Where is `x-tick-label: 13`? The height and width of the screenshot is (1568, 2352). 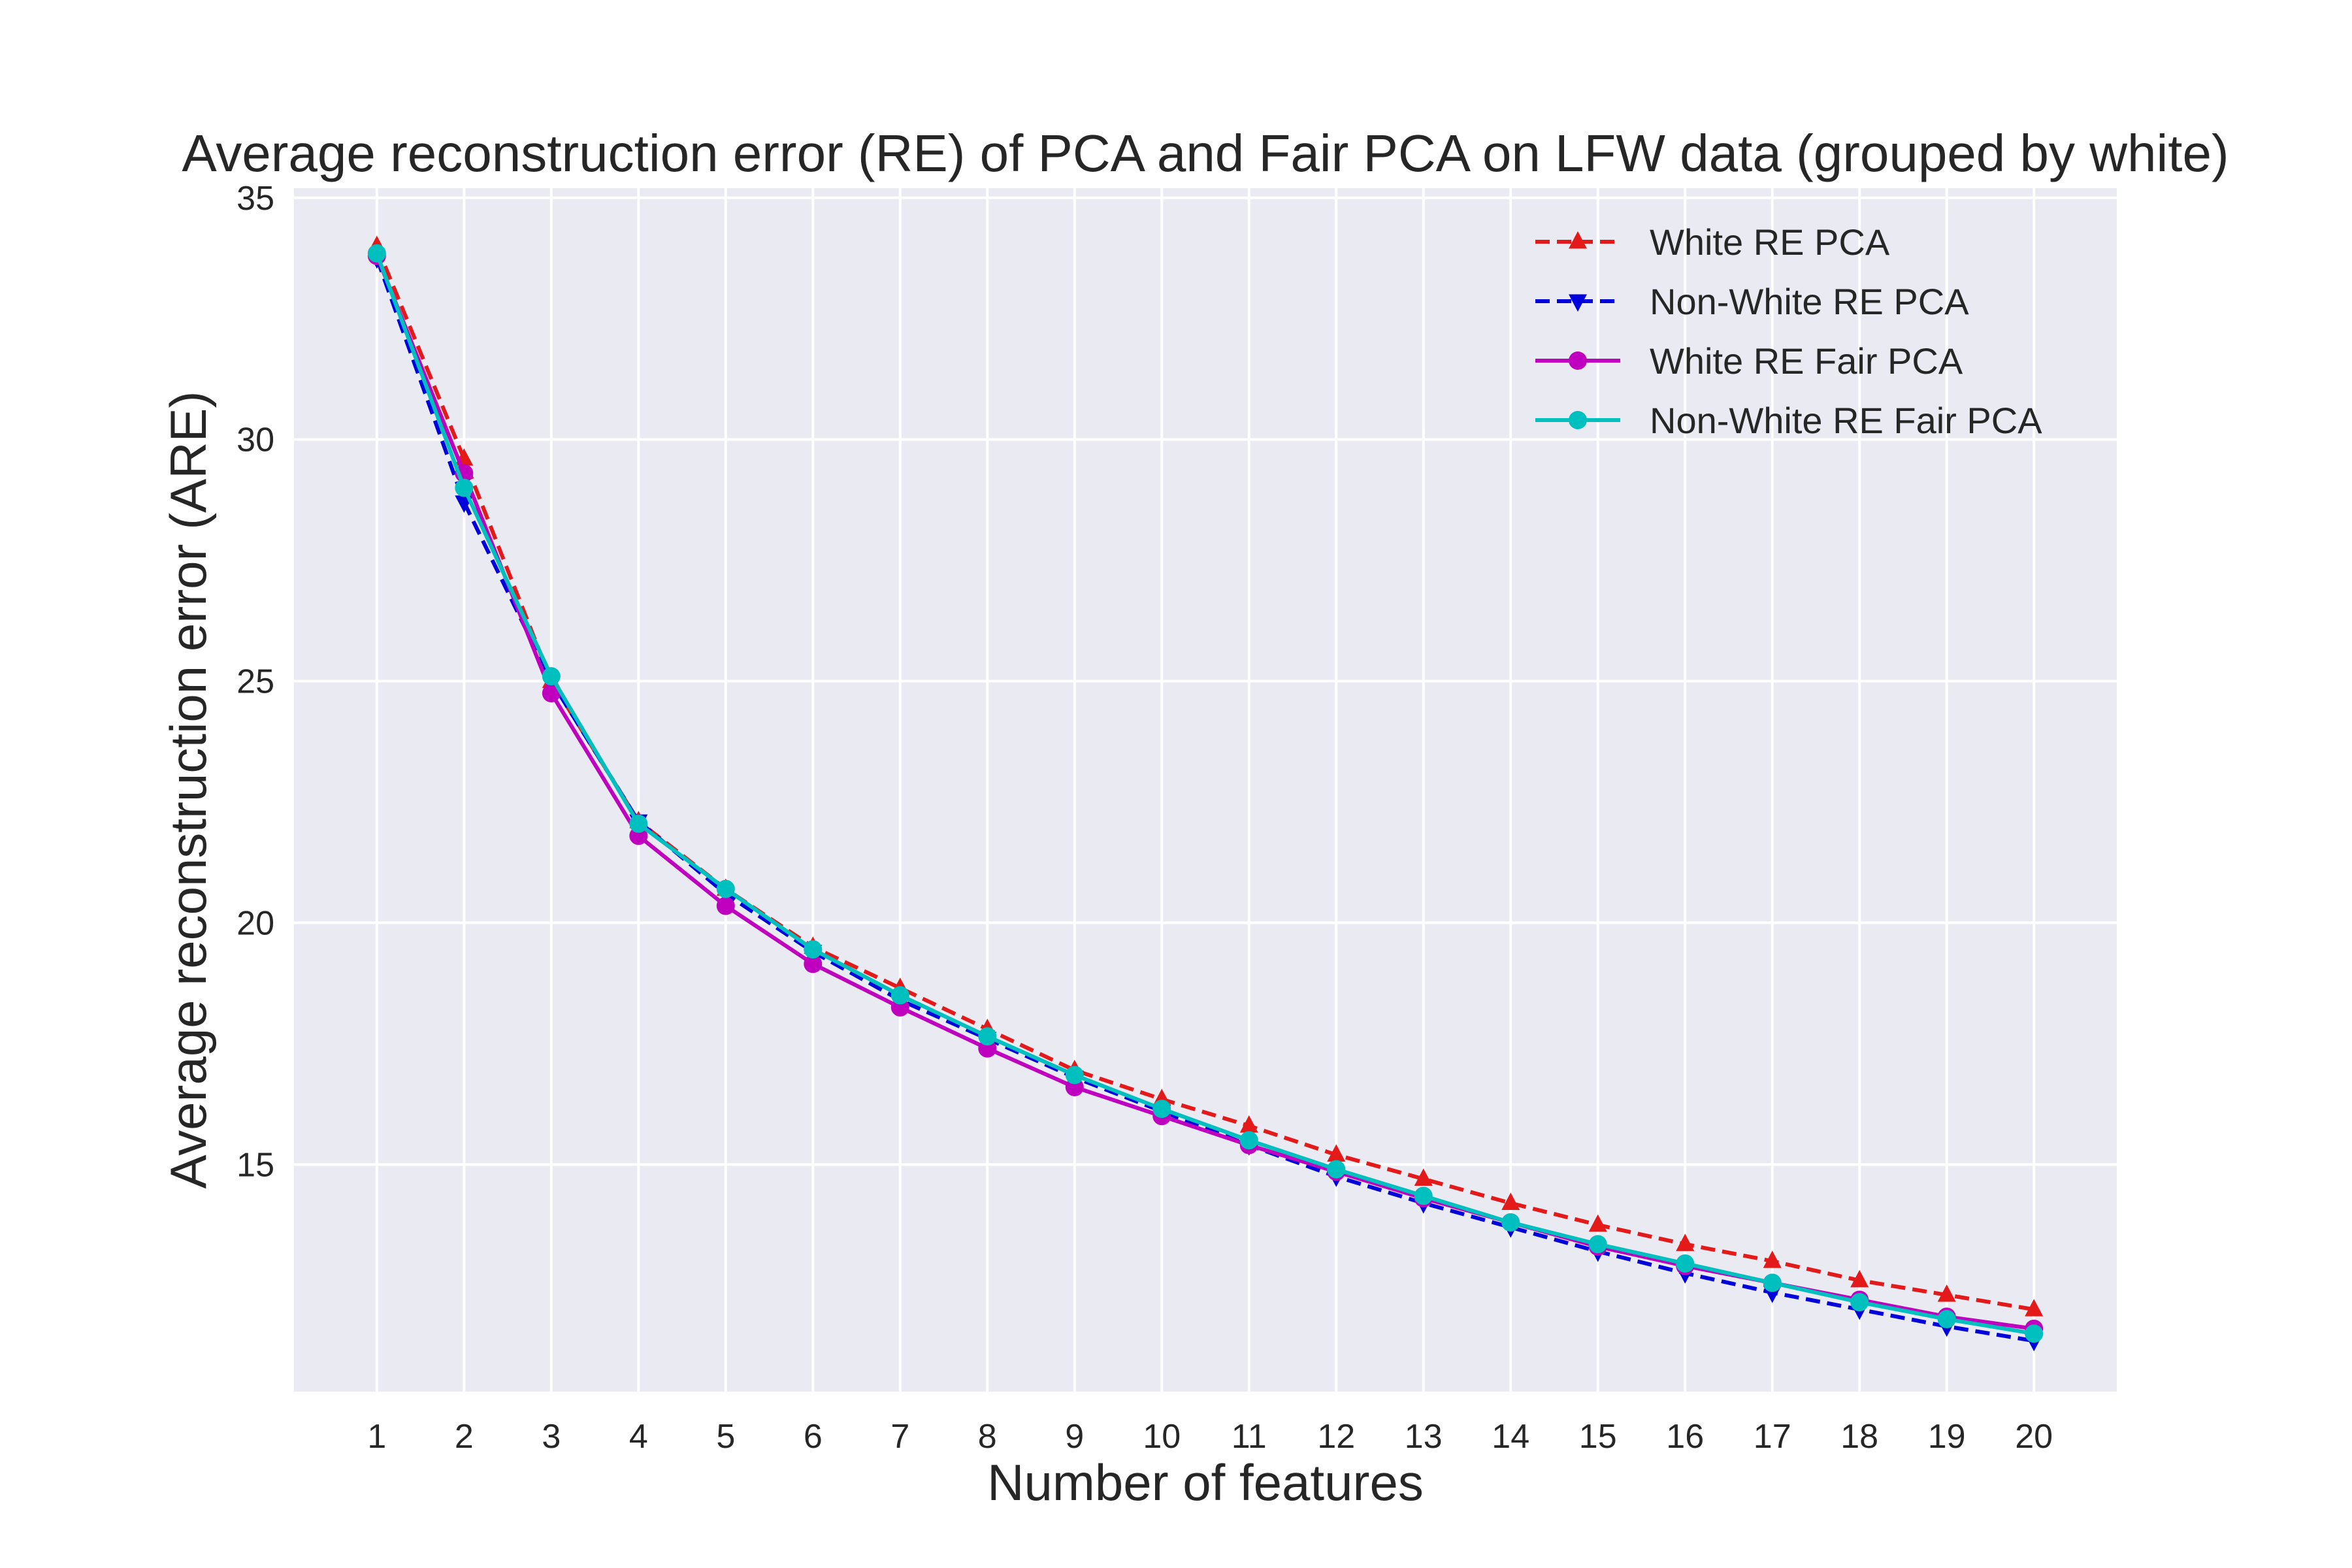 x-tick-label: 13 is located at coordinates (1424, 1437).